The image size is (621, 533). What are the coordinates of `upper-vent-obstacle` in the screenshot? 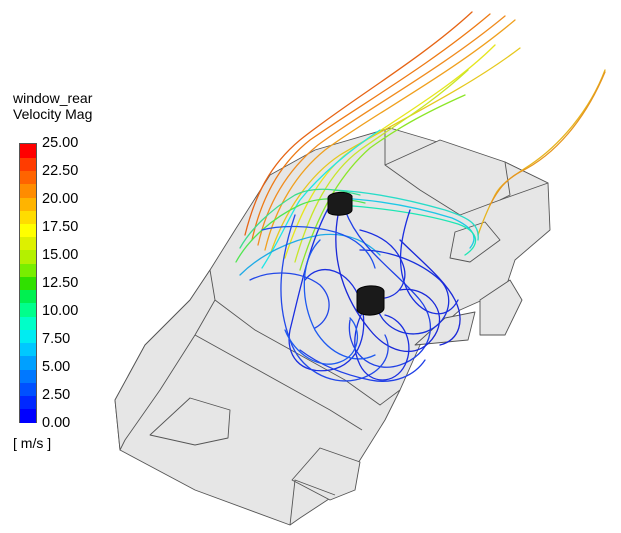 It's located at (340, 203).